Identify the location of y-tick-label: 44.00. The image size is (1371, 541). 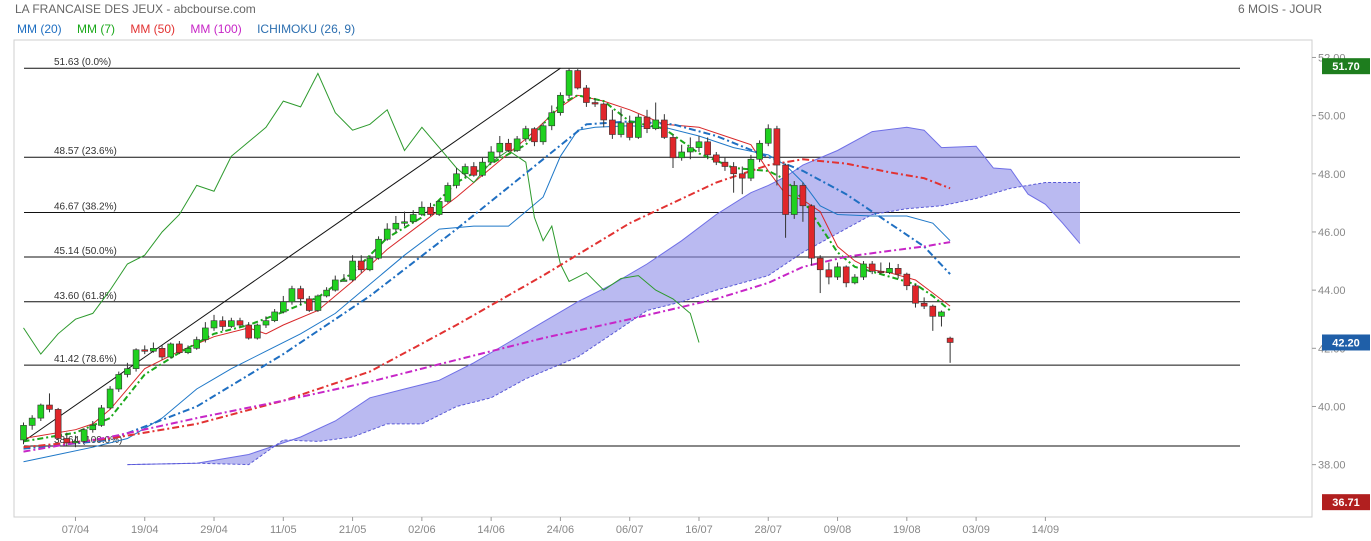
(1332, 291).